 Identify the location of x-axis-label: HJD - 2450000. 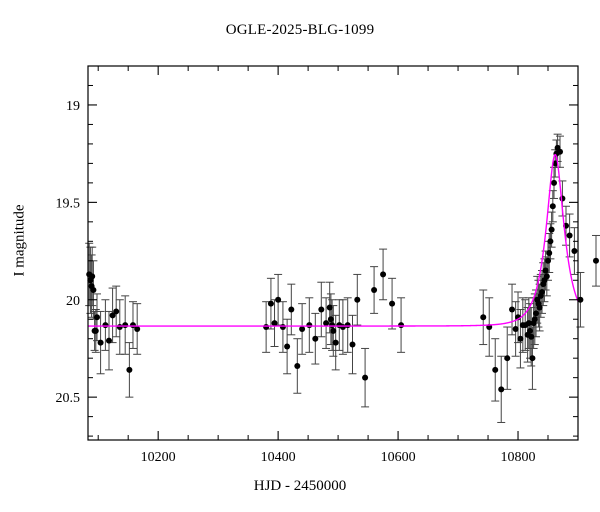
(300, 486).